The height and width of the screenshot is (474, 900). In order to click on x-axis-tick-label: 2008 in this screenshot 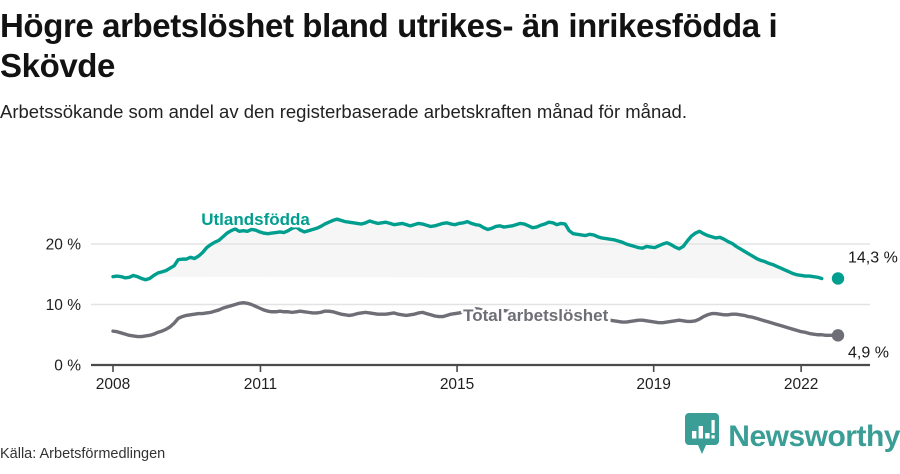, I will do `click(113, 384)`.